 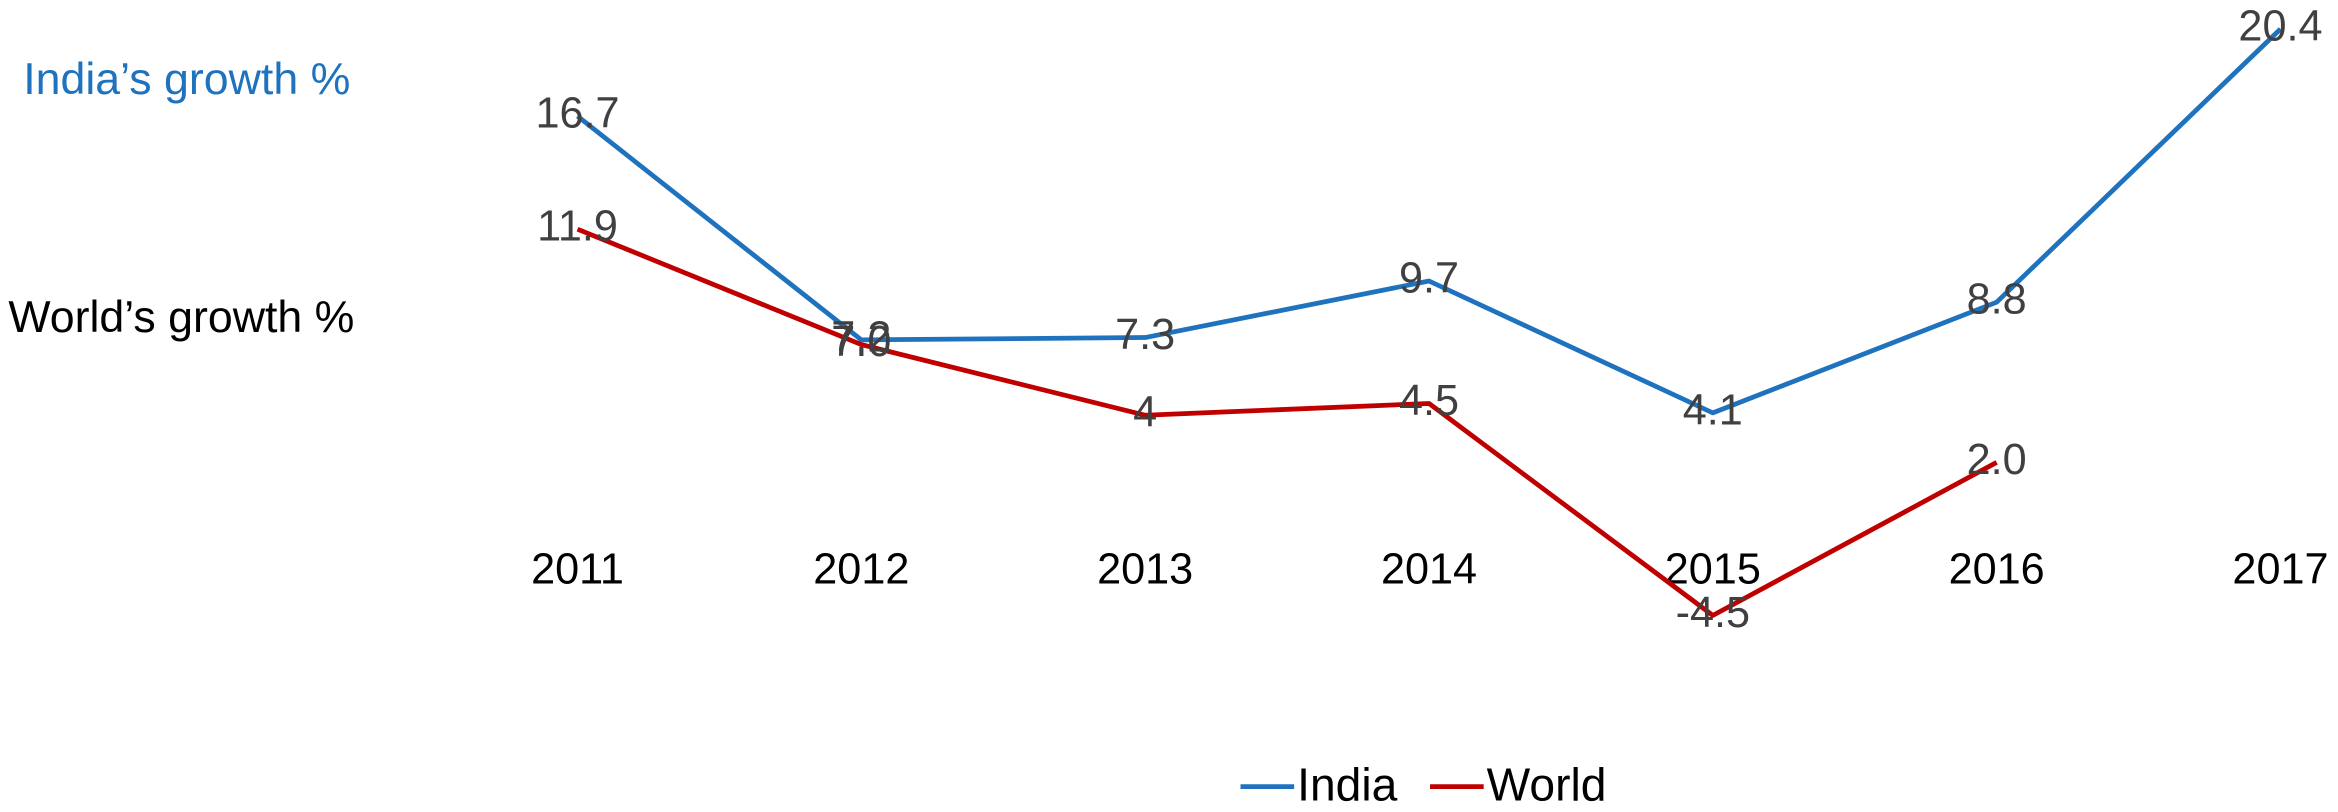 What do you see at coordinates (1997, 570) in the screenshot?
I see `x-tick-label: 2016` at bounding box center [1997, 570].